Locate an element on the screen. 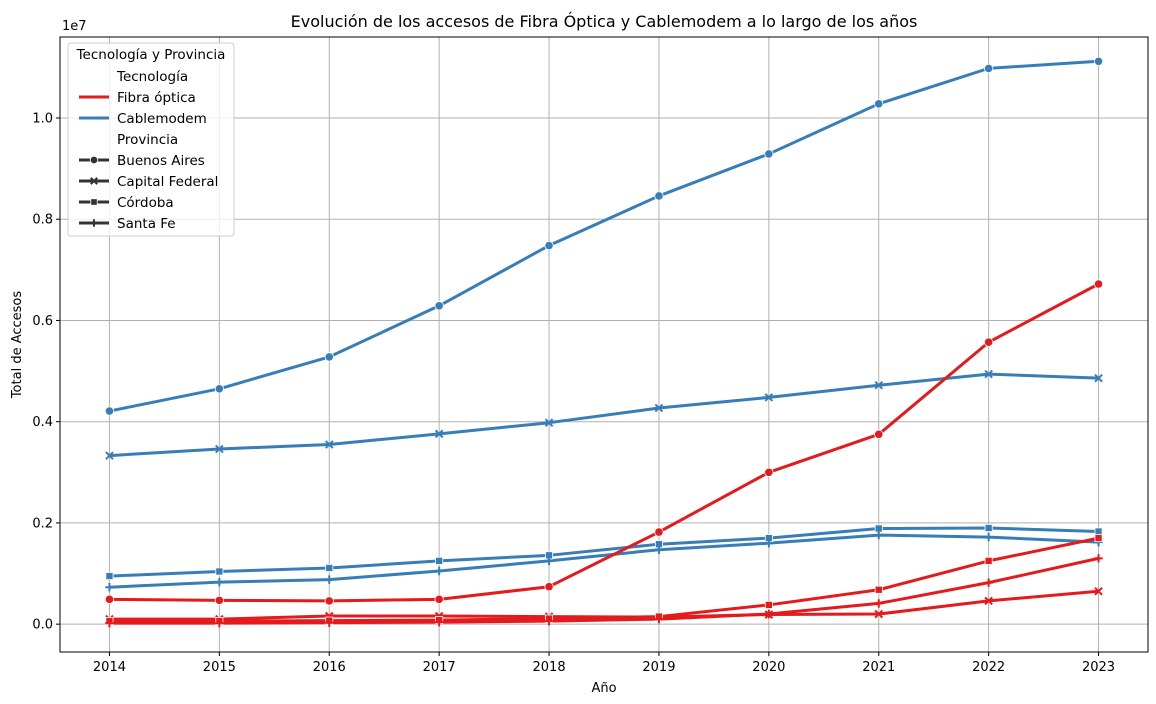 This screenshot has height=704, width=1156. legend-box is located at coordinates (151, 139).